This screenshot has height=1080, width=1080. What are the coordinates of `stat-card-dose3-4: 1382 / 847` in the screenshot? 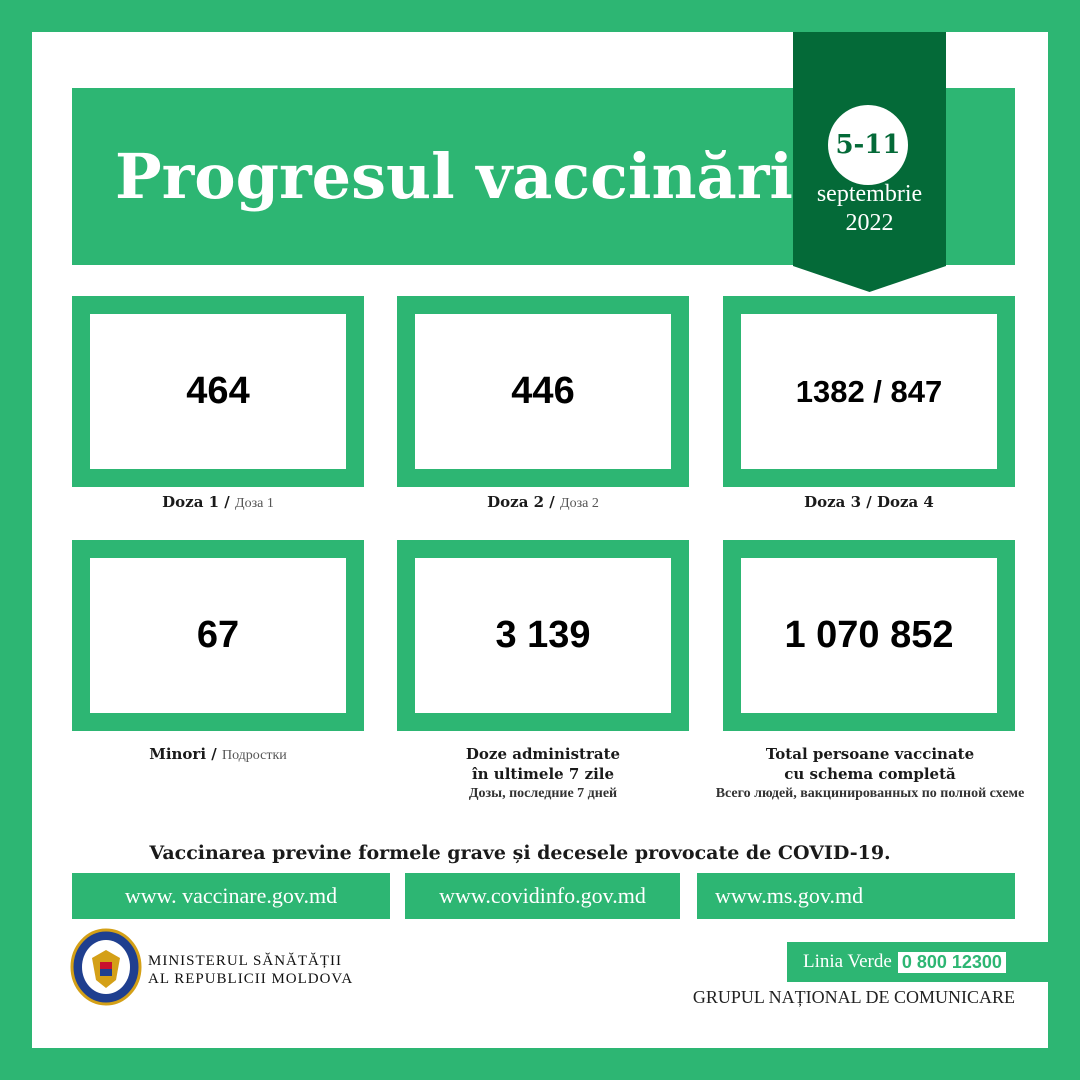 It's located at (869, 391).